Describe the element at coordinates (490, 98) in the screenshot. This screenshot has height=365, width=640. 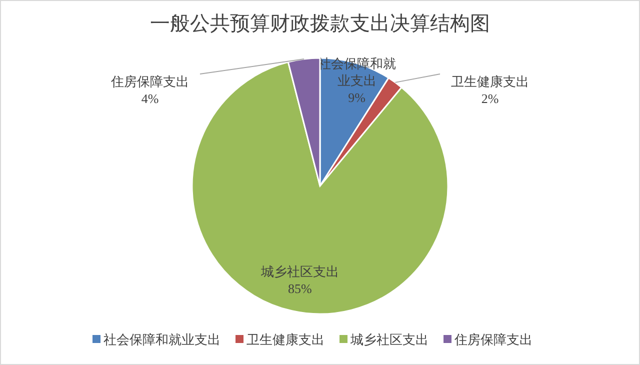
I see `data-label: 2%` at that location.